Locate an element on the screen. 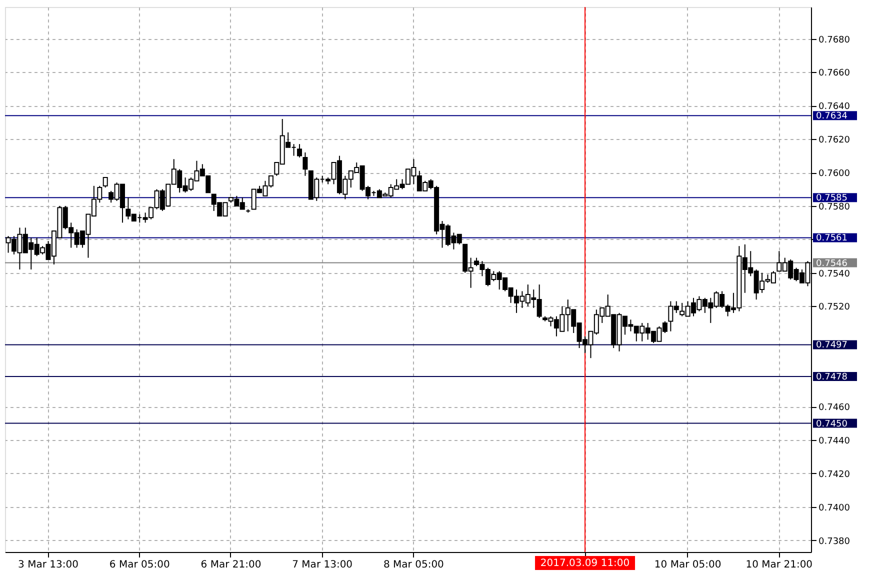 The image size is (874, 583). y-tick-label: 0.7380 is located at coordinates (834, 541).